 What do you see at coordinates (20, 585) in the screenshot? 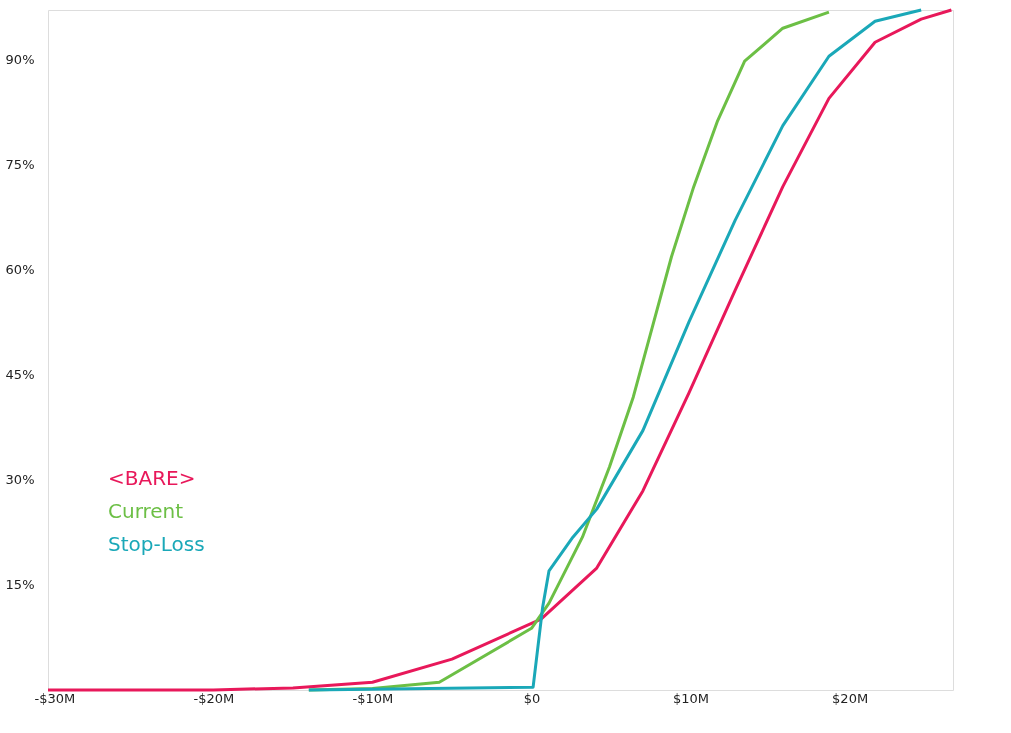
I see `y-tick-label: 15%` at bounding box center [20, 585].